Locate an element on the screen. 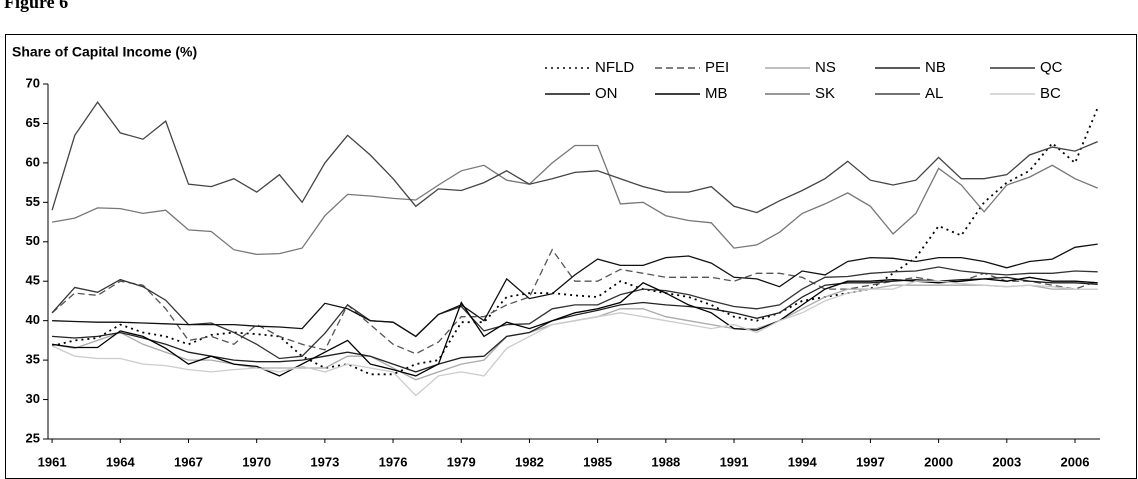  legend-label: SK is located at coordinates (825, 93).